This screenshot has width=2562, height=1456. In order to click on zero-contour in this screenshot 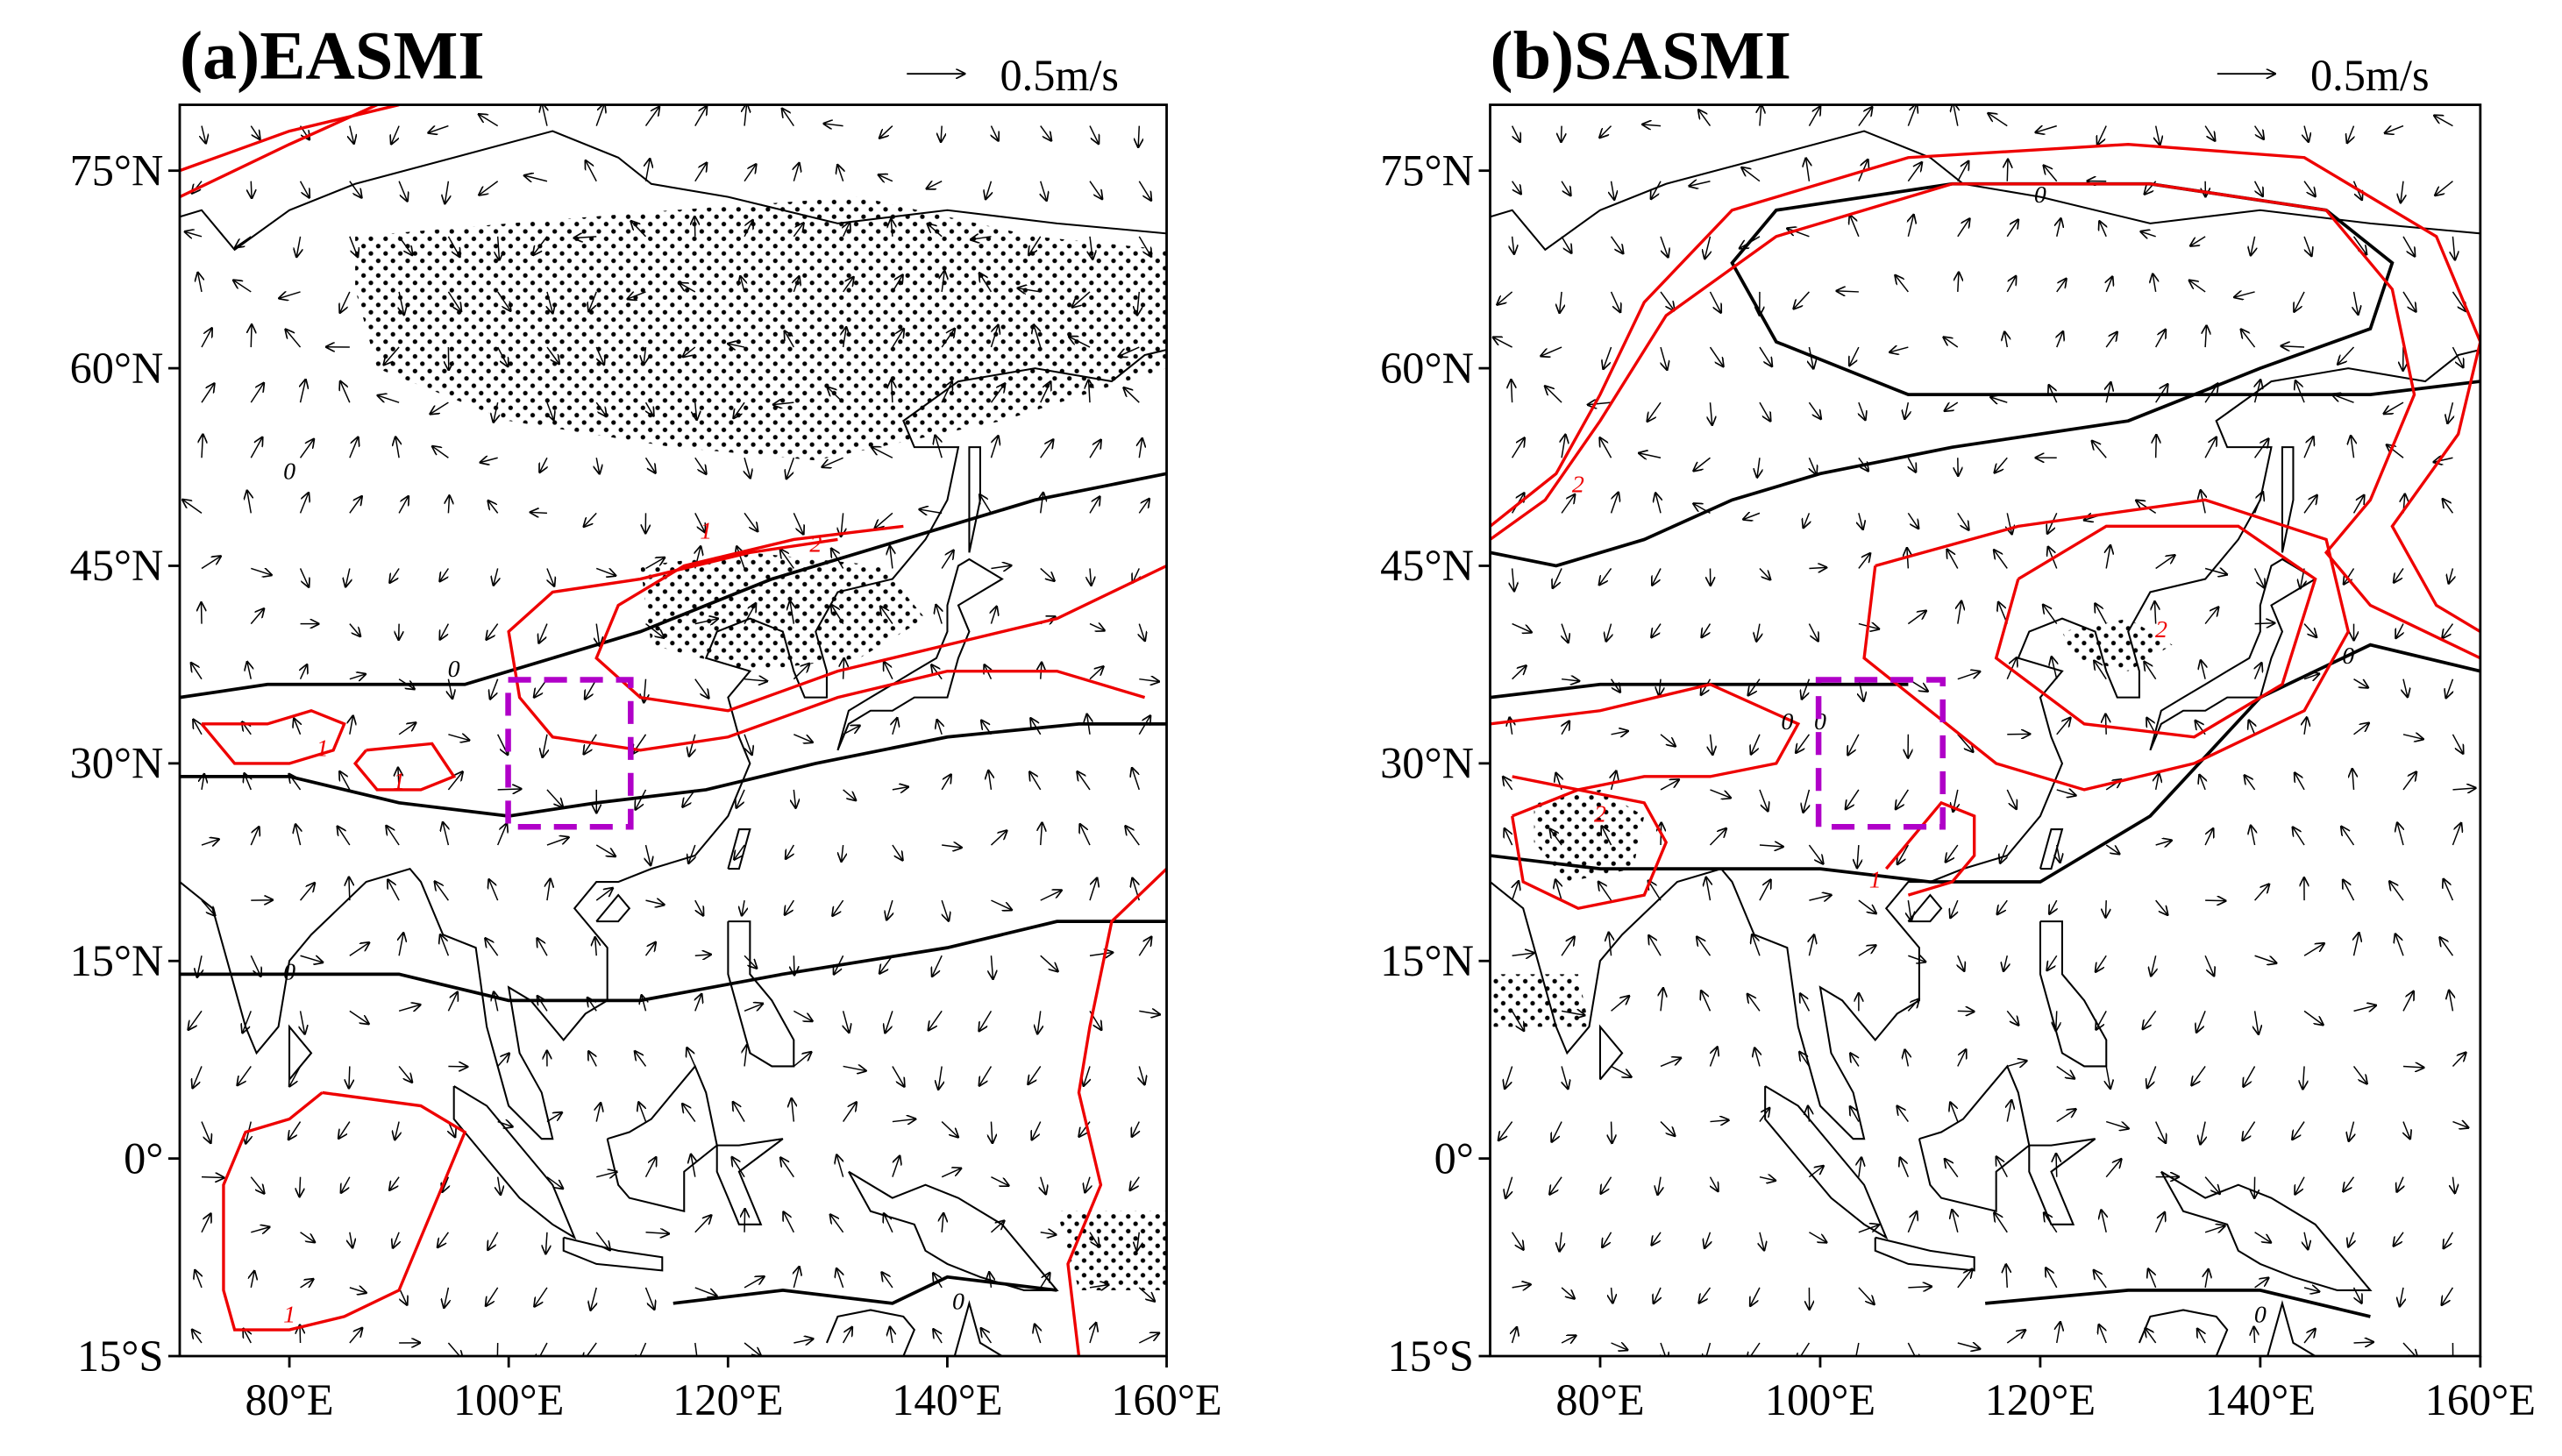, I will do `click(673, 961)`.